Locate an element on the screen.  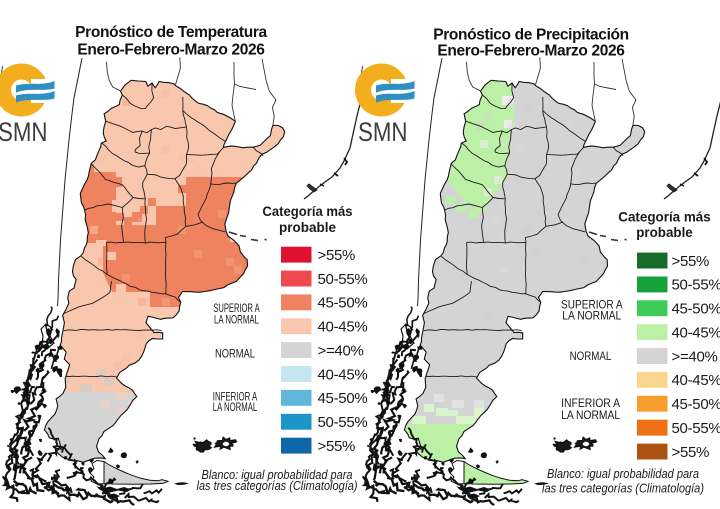
svg-text: Pronóstico de Temperatura is located at coordinates (171, 32).